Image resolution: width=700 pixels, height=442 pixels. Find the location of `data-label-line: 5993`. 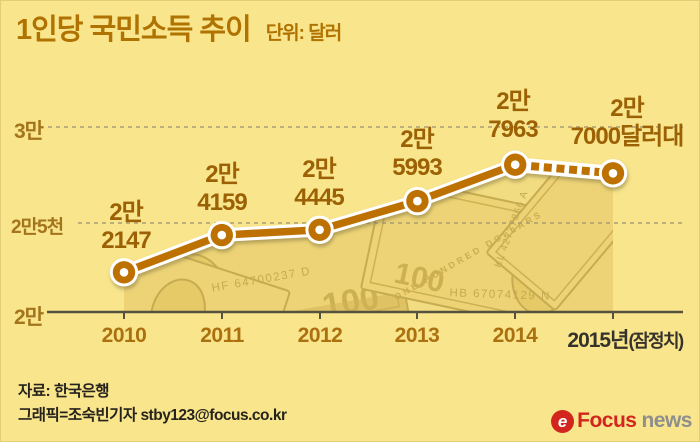

data-label-line: 5993 is located at coordinates (417, 167).